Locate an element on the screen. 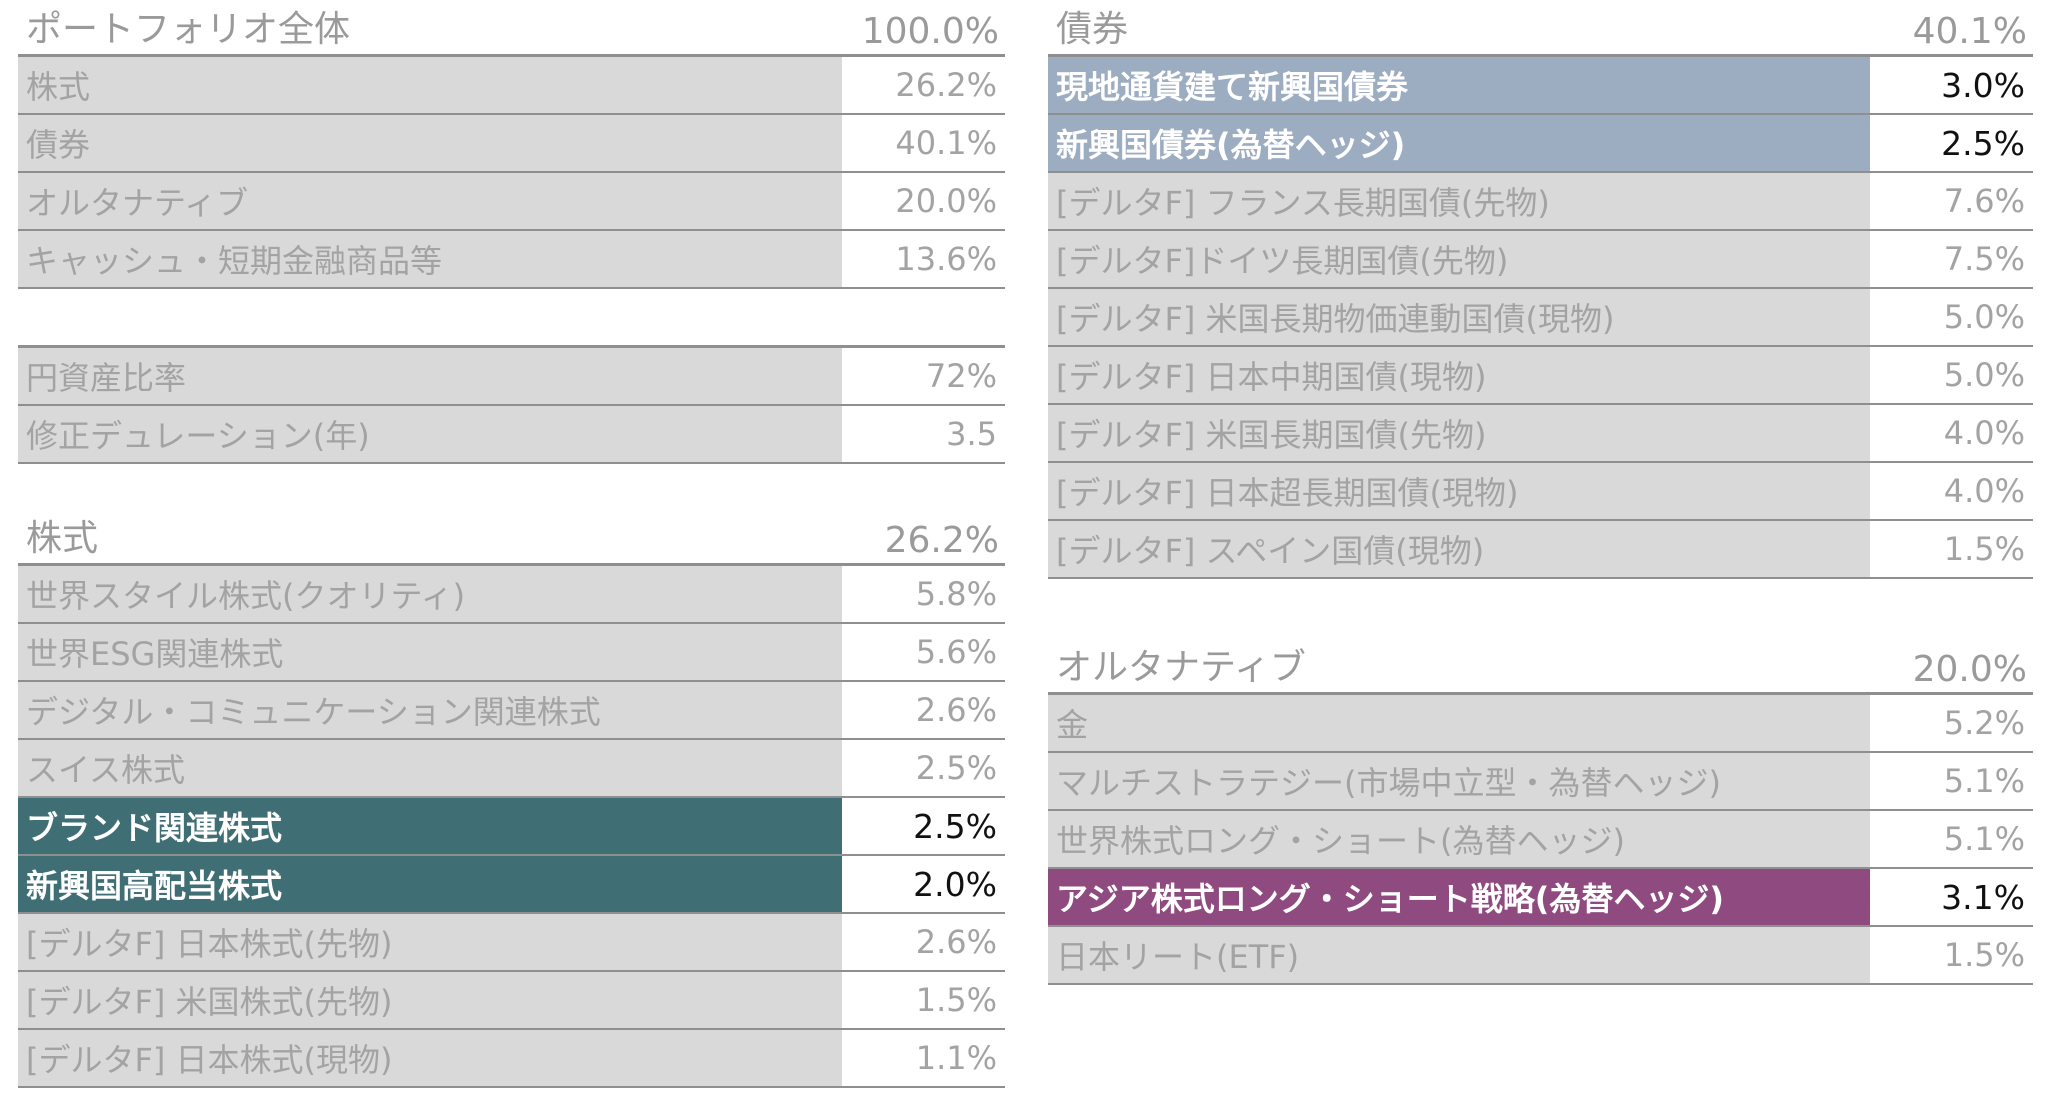 This screenshot has width=2048, height=1114. bonds-title: 債券 is located at coordinates (1092, 29).